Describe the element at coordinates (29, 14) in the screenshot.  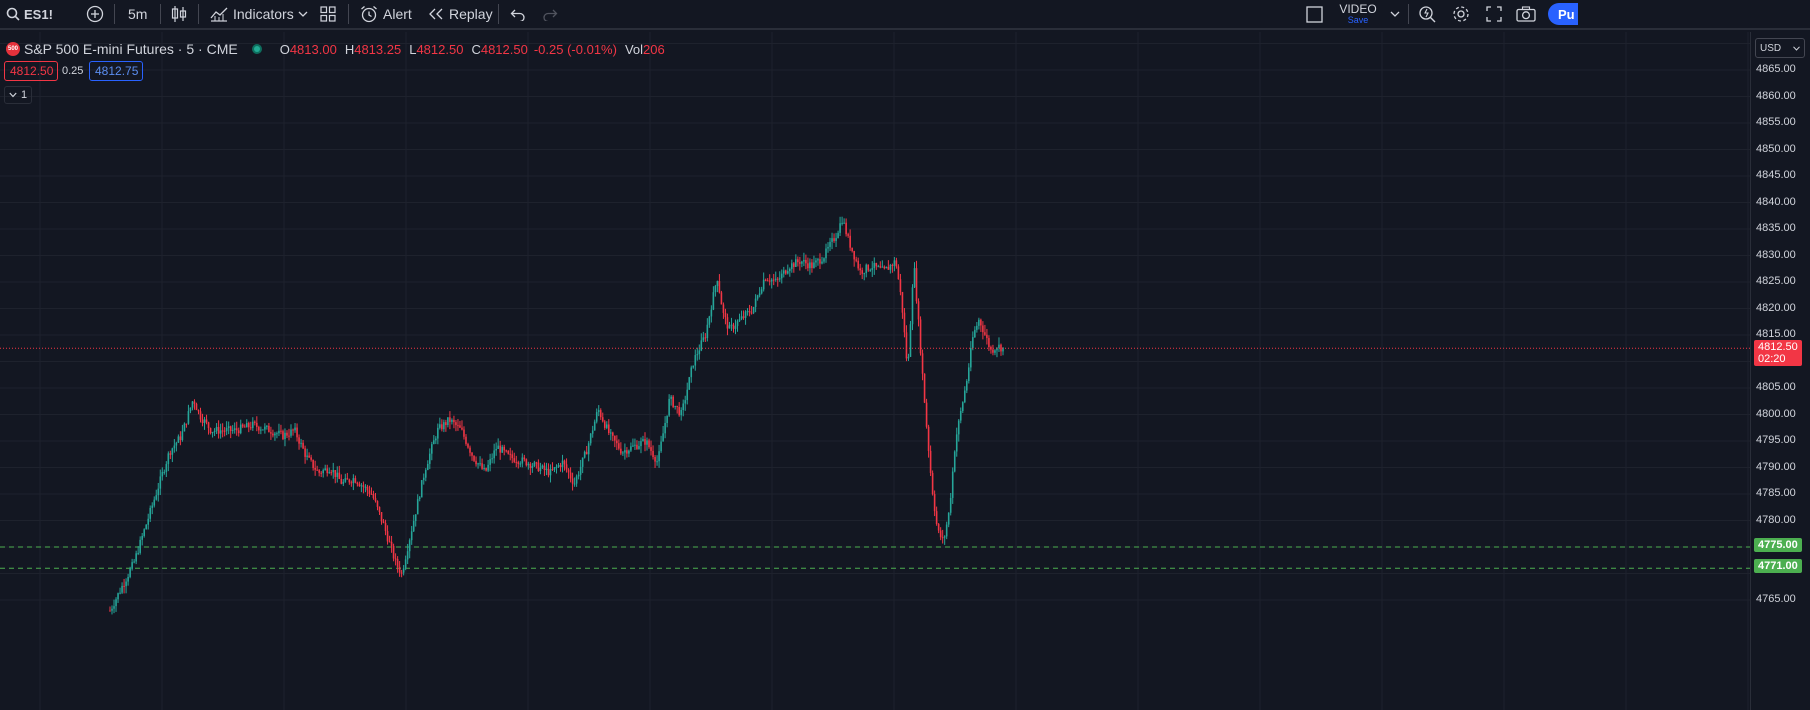
I see `symbol-search-button: ES1!` at that location.